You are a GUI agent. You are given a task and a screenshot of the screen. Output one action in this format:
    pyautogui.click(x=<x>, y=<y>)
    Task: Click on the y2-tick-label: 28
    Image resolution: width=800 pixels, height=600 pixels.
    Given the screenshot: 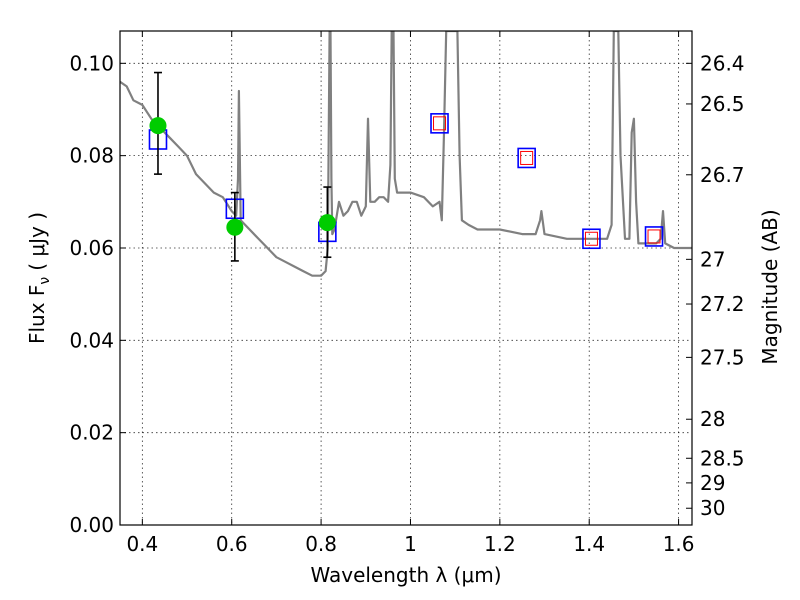 What is the action you would take?
    pyautogui.click(x=712, y=419)
    